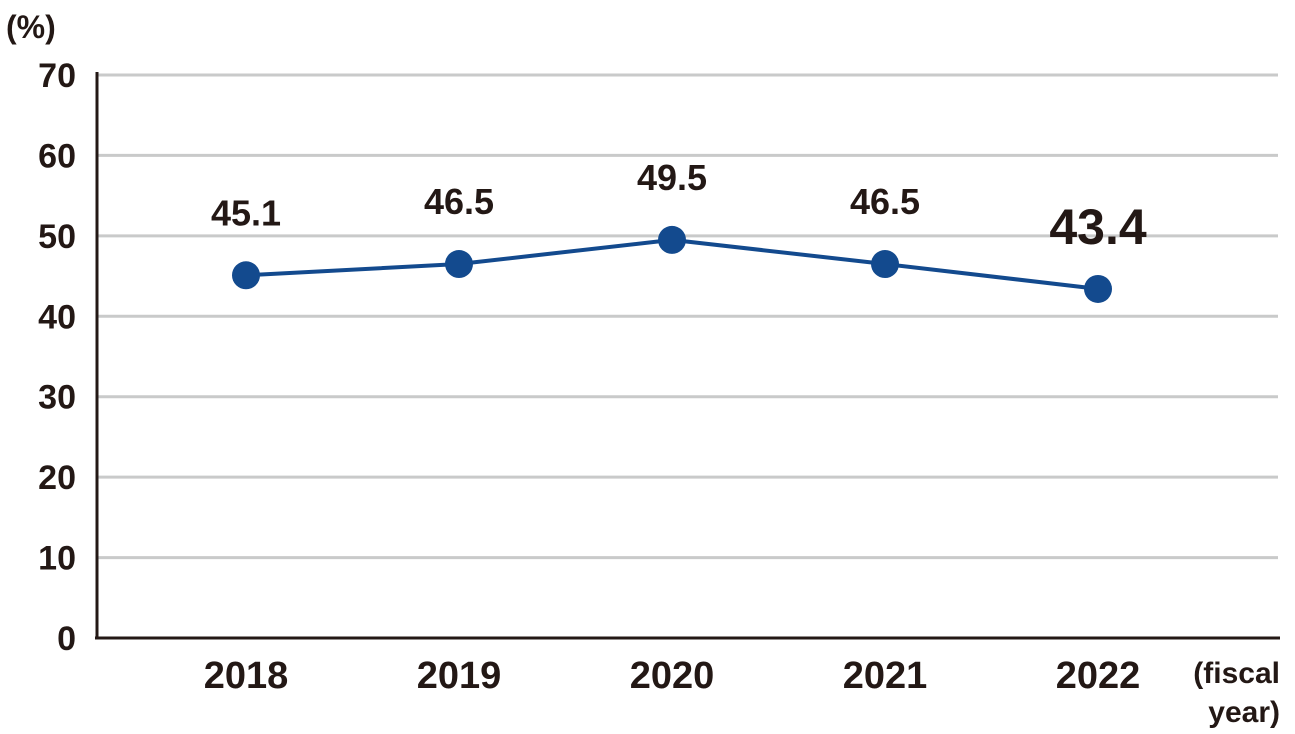 Image resolution: width=1295 pixels, height=734 pixels. Describe the element at coordinates (57, 398) in the screenshot. I see `y-tick-label: 30` at that location.